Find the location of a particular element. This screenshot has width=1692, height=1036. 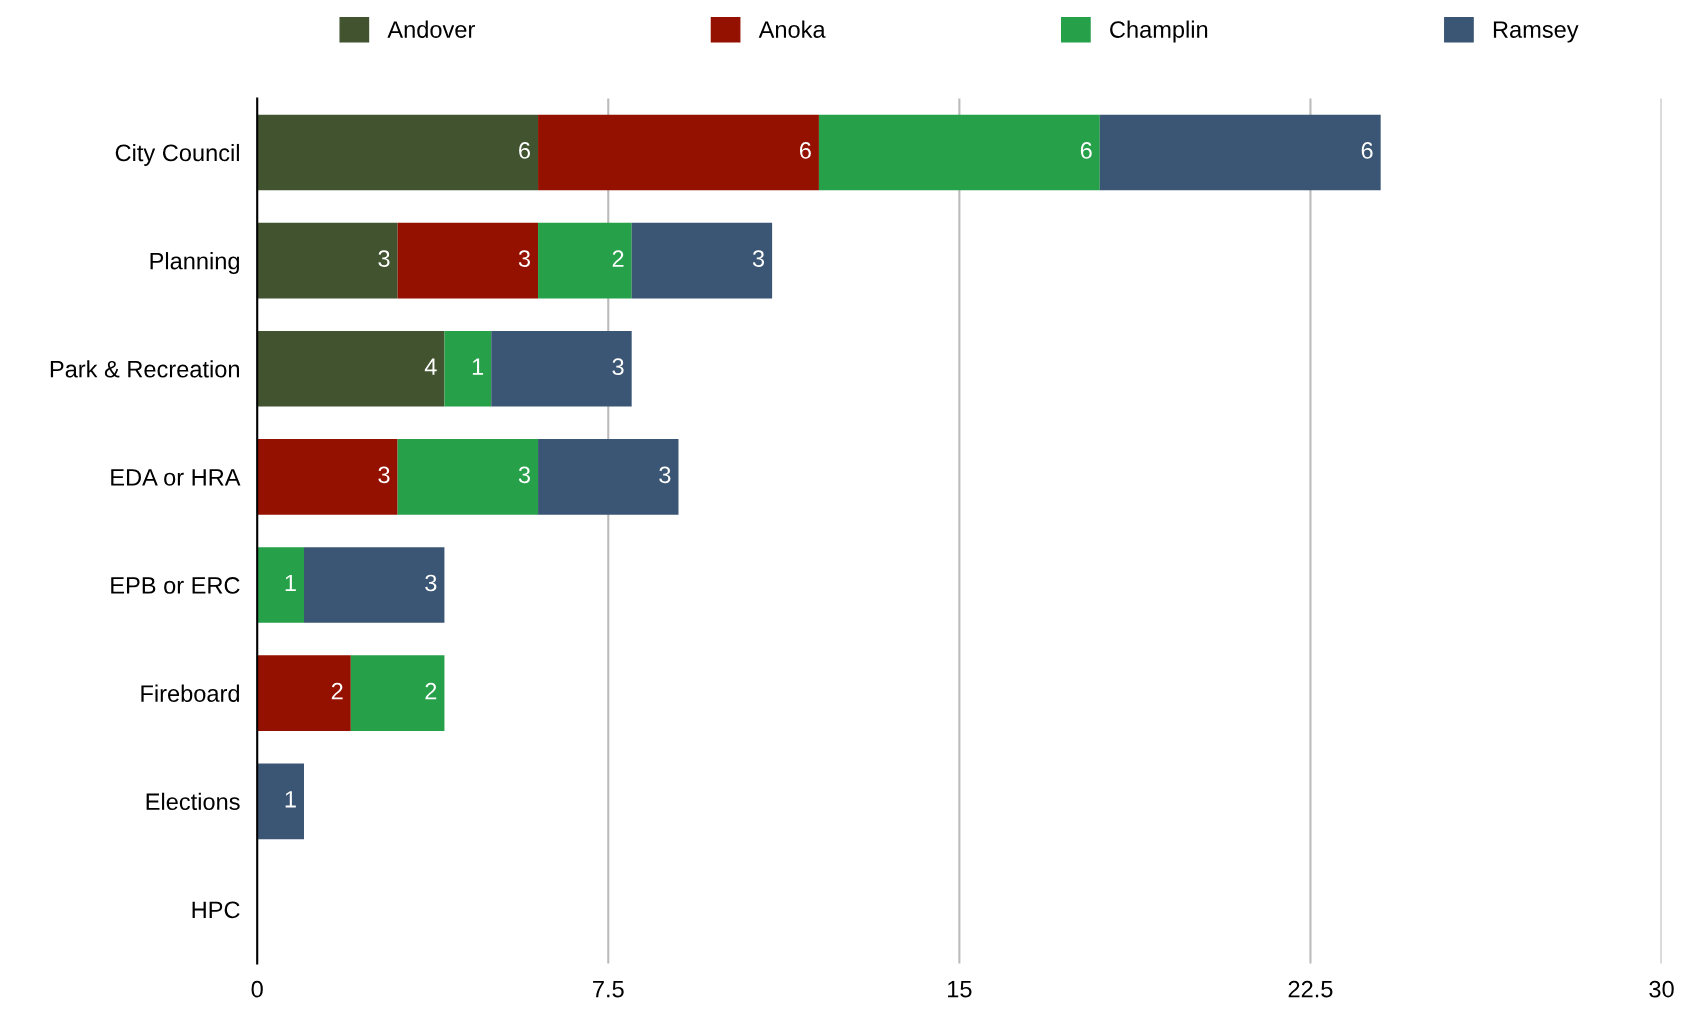

x-tick-label: 22.5 is located at coordinates (1310, 989).